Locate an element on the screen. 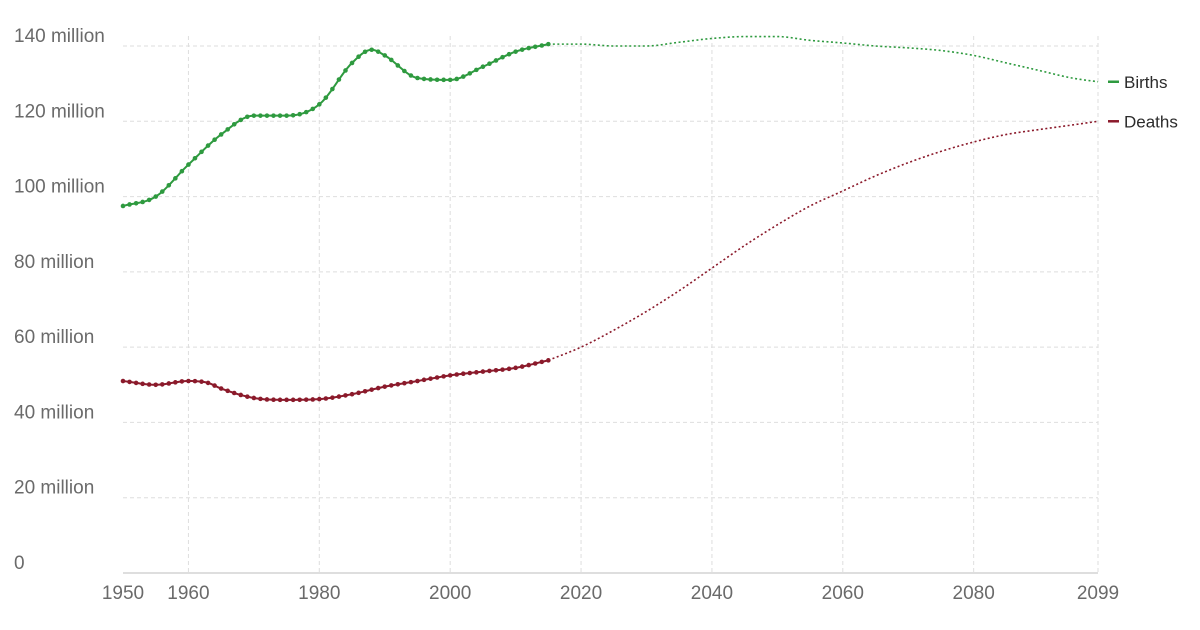  x-tick-label: 2080 is located at coordinates (974, 593).